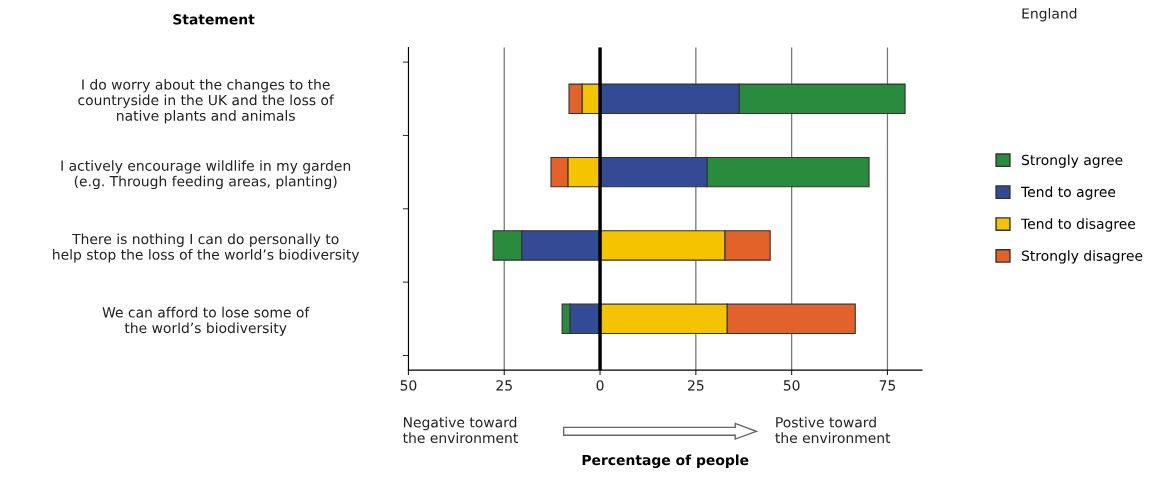 The image size is (1167, 489). What do you see at coordinates (1078, 225) in the screenshot?
I see `legend-label: Tend to disagree` at bounding box center [1078, 225].